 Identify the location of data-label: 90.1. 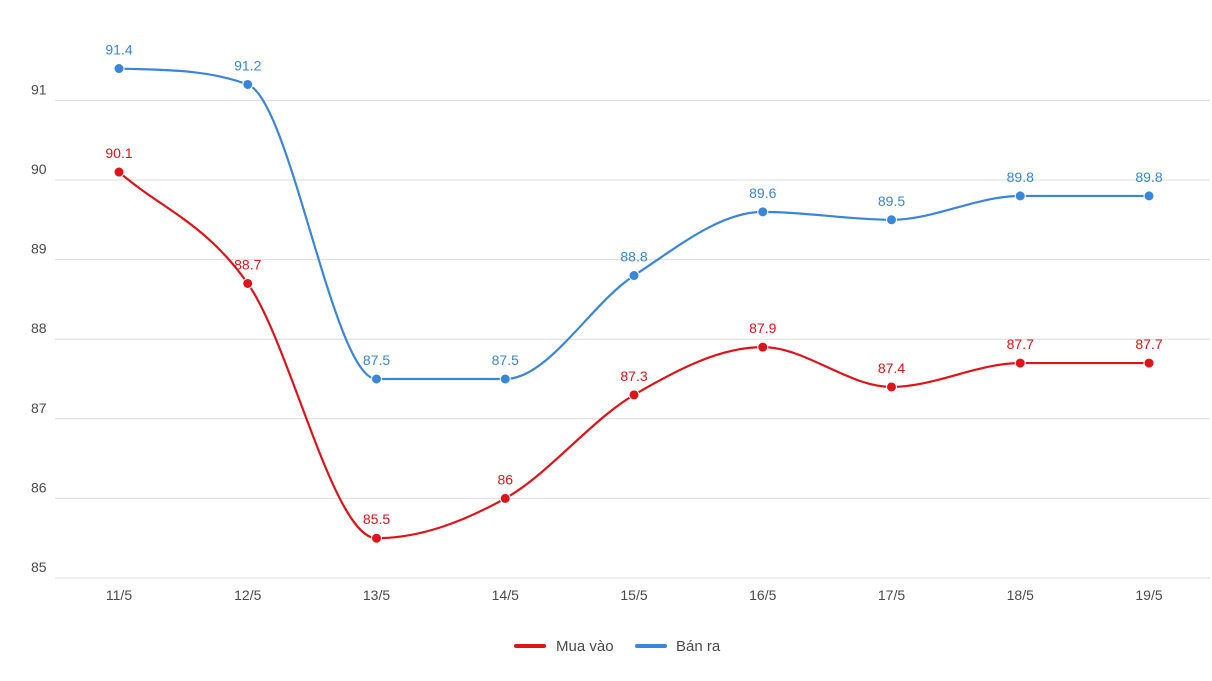
(118, 153).